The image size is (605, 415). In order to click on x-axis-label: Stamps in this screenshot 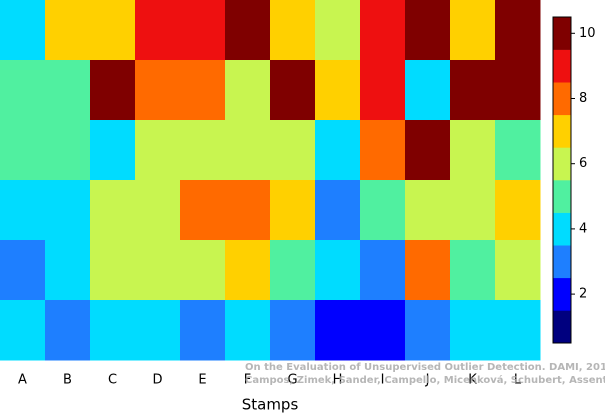, I will do `click(270, 405)`.